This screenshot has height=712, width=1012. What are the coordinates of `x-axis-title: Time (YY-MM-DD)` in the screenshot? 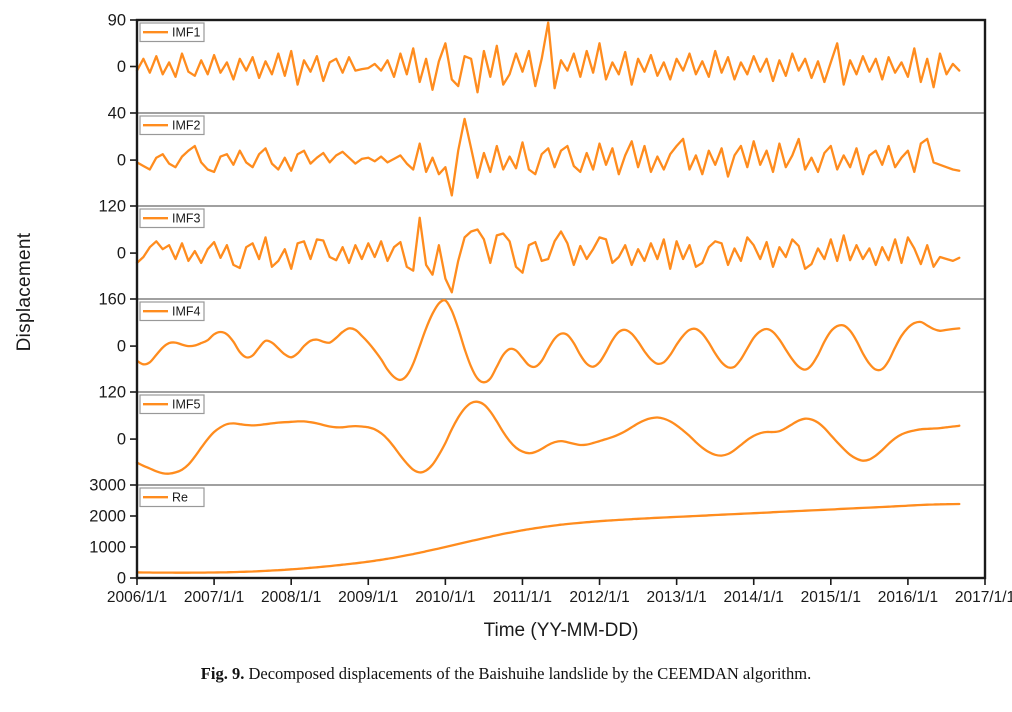 It's located at (561, 630).